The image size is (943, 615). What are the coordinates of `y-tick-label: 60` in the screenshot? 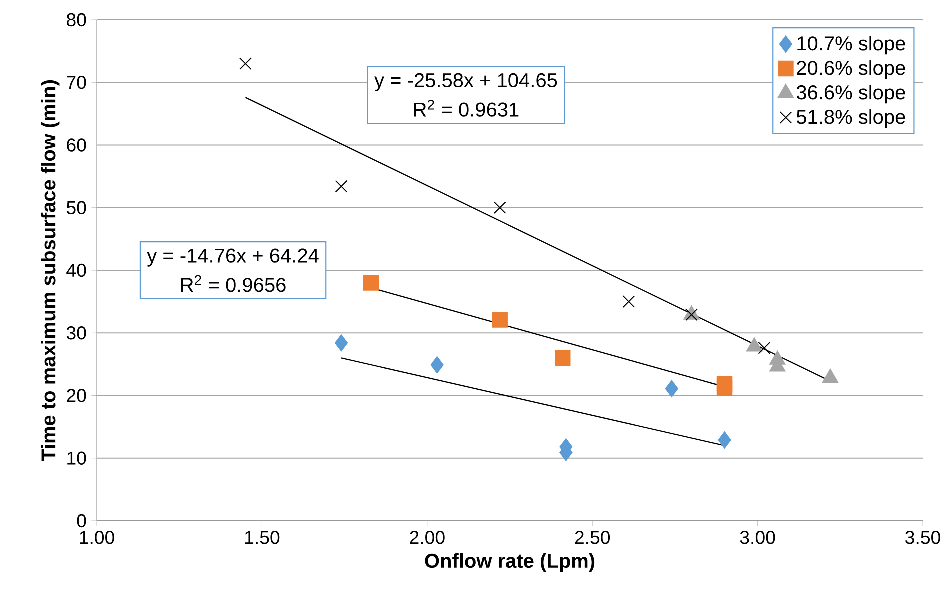 It's located at (76, 145).